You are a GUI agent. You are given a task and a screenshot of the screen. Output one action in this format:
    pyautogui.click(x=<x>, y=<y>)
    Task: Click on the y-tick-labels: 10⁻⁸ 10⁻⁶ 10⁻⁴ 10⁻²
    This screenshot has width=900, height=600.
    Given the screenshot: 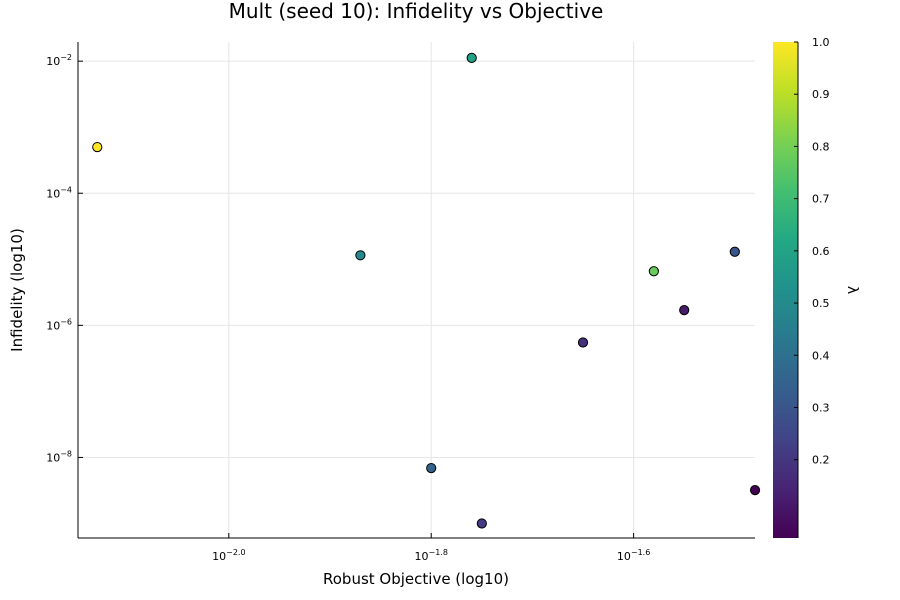 What is the action you would take?
    pyautogui.click(x=64, y=258)
    